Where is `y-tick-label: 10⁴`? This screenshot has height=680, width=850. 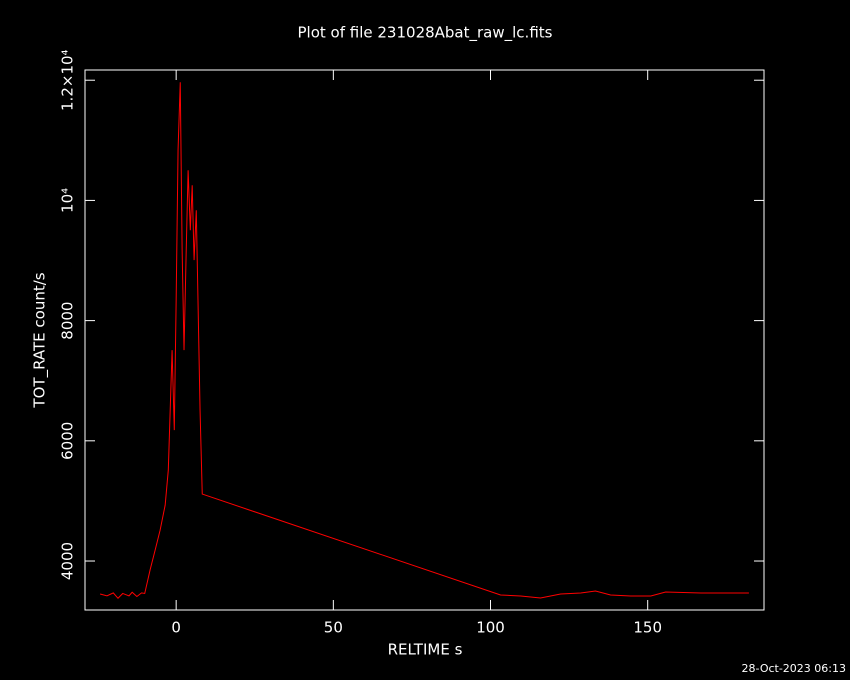
y-tick-label: 10⁴ is located at coordinates (68, 200).